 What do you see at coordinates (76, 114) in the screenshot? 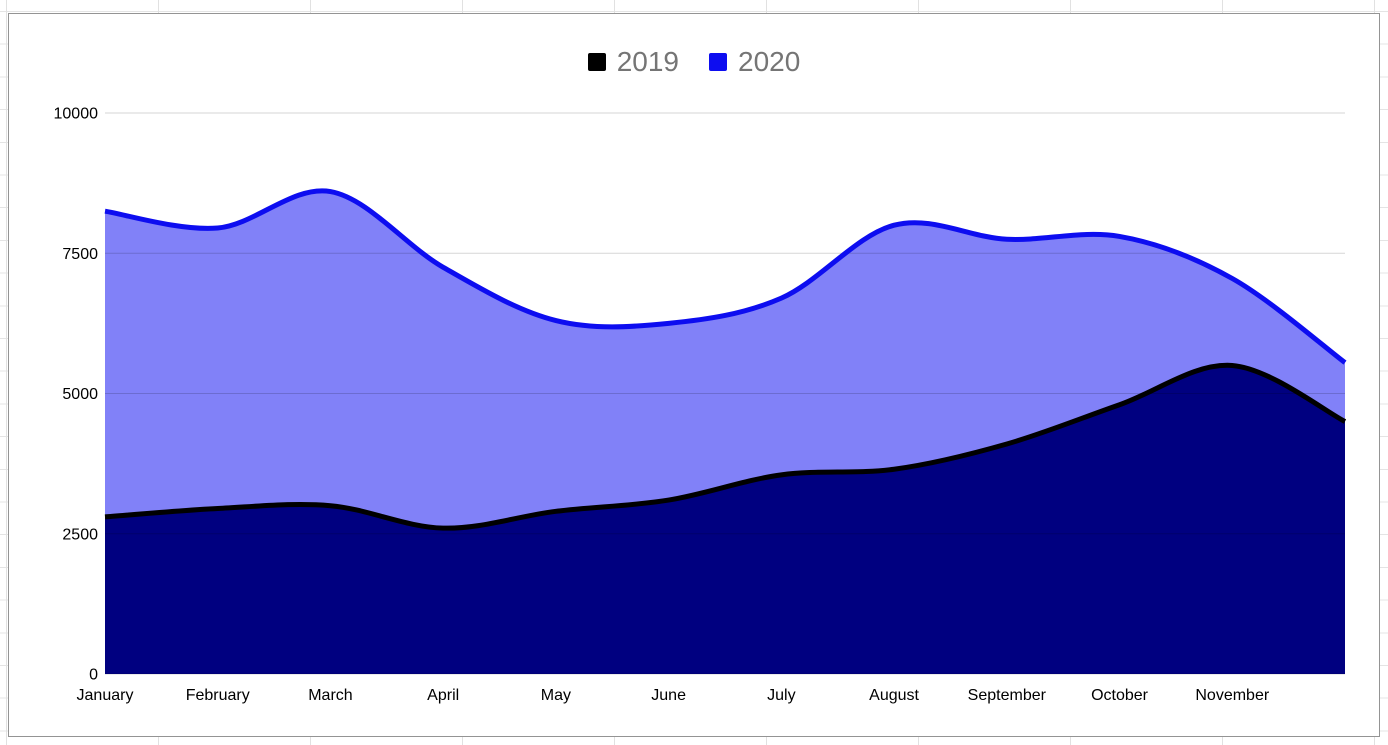
I see `y-tick-label-10000: 10000` at bounding box center [76, 114].